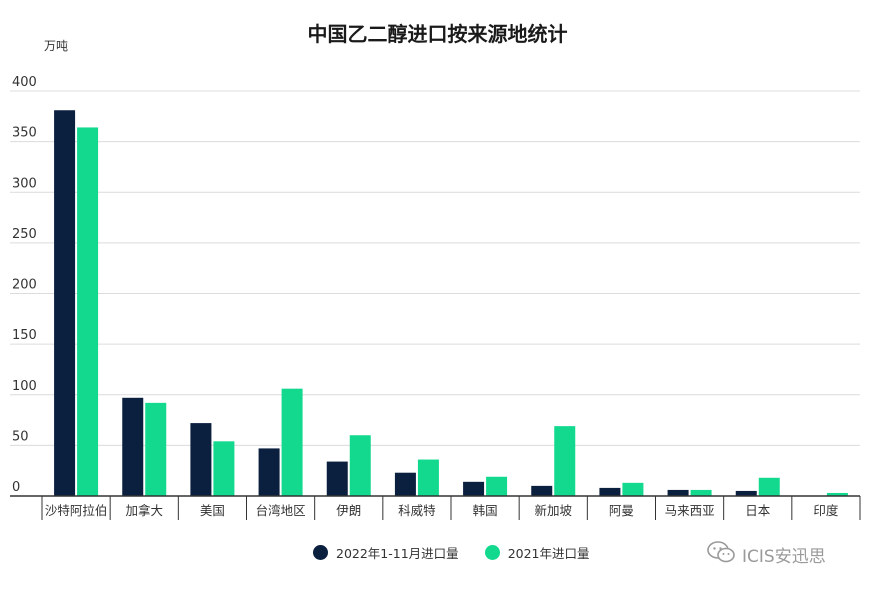 This screenshot has width=875, height=590. What do you see at coordinates (24, 335) in the screenshot?
I see `y-tick-label: 150` at bounding box center [24, 335].